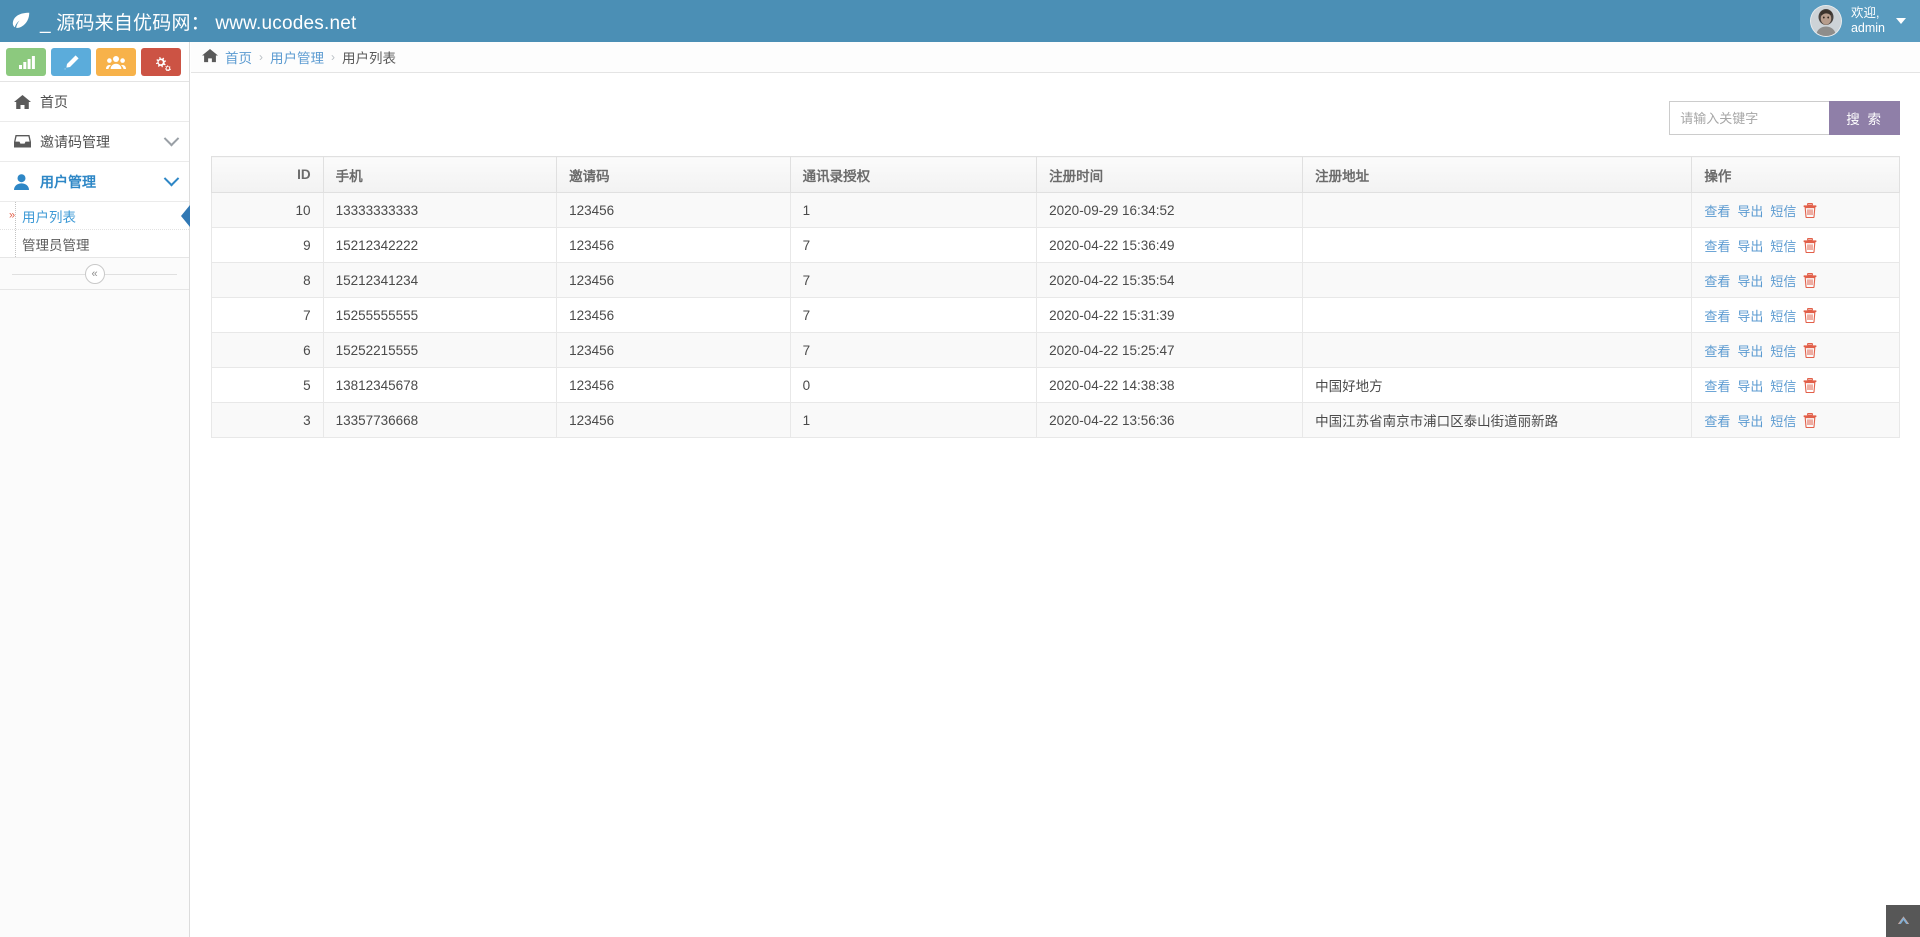 Image resolution: width=1920 pixels, height=937 pixels. What do you see at coordinates (1055, 174) in the screenshot?
I see `table-header-row: ID 手机 邀请码 通讯录授权 注册时间 注册地址 操作` at bounding box center [1055, 174].